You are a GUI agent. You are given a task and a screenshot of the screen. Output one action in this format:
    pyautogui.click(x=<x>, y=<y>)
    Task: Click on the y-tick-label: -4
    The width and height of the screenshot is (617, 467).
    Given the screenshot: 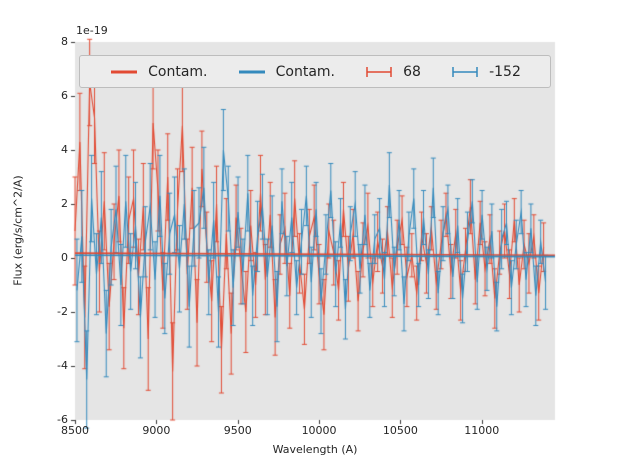 What is the action you would take?
    pyautogui.click(x=62, y=365)
    